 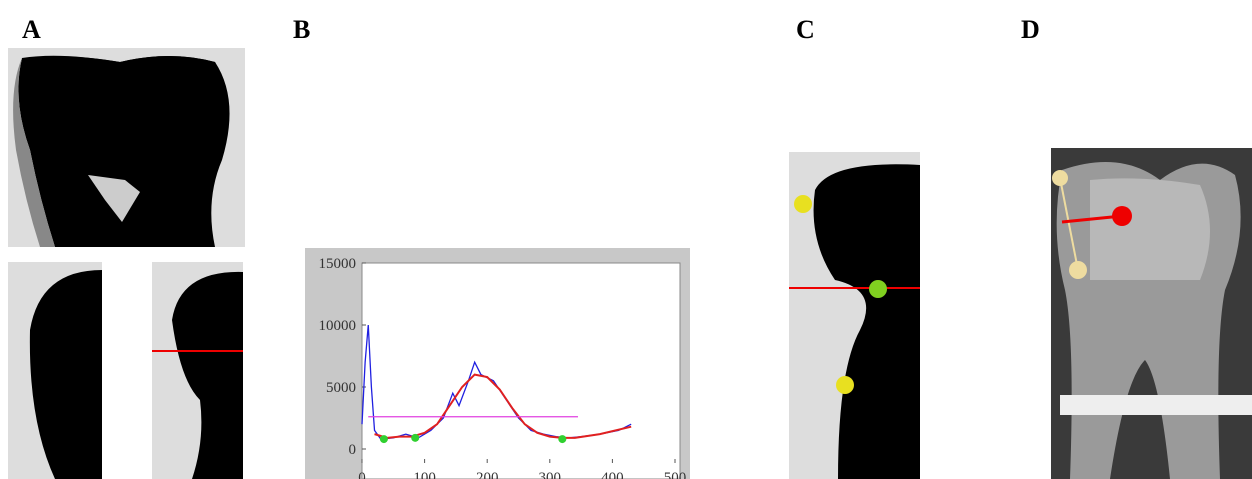 What do you see at coordinates (1151, 313) in the screenshot?
I see `image-d` at bounding box center [1151, 313].